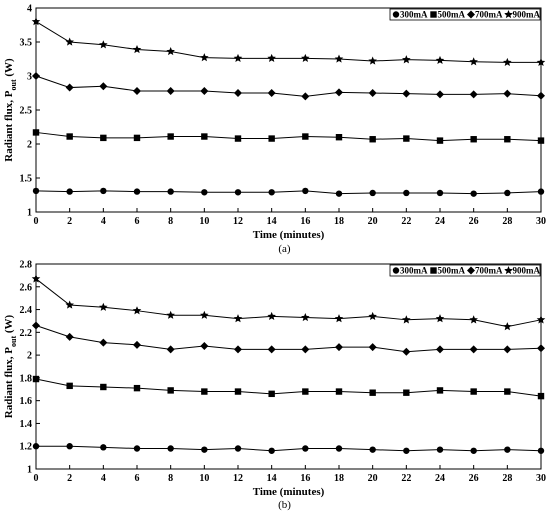 The width and height of the screenshot is (550, 515). Describe the element at coordinates (26, 401) in the screenshot. I see `y-tick-label: 1.6` at that location.